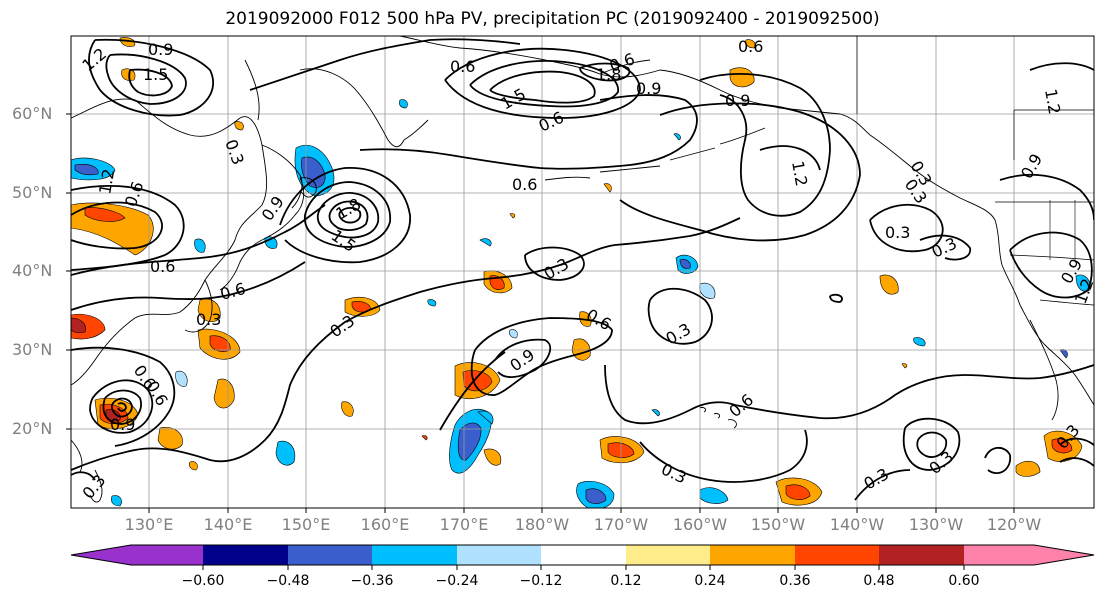  Describe the element at coordinates (385, 524) in the screenshot. I see `lon-label: 160°E` at that location.